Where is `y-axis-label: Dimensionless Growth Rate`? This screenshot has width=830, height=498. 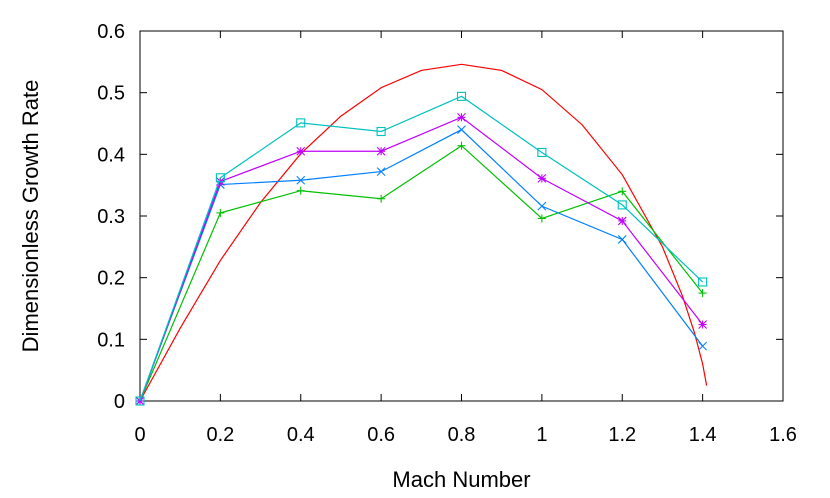 y-axis-label: Dimensionless Growth Rate is located at coordinates (30, 216).